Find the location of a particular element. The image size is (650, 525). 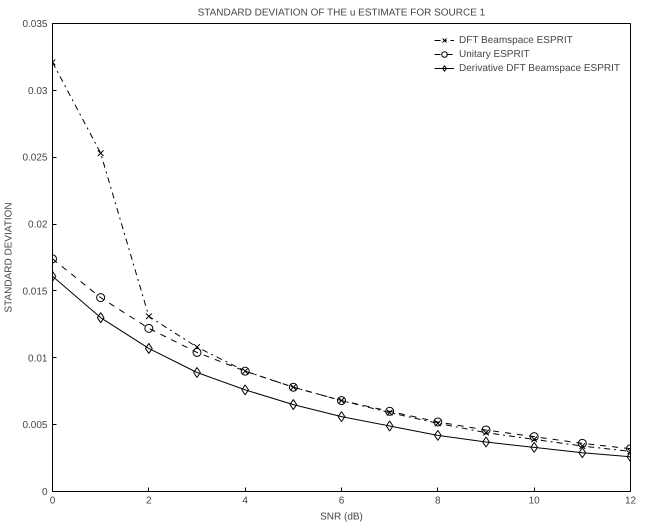

y-tick-label: 0.025 is located at coordinates (35, 158).